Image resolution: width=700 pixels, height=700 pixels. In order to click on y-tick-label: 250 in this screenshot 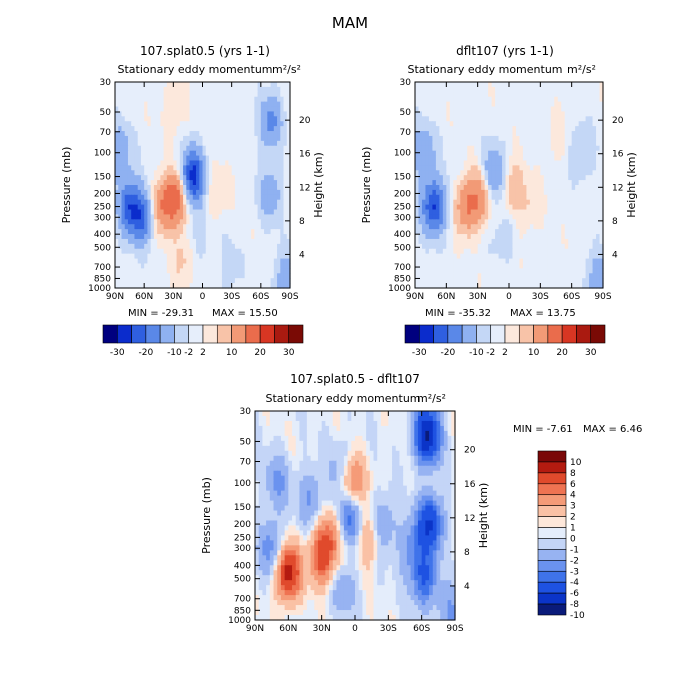, I will do `click(402, 208)`.